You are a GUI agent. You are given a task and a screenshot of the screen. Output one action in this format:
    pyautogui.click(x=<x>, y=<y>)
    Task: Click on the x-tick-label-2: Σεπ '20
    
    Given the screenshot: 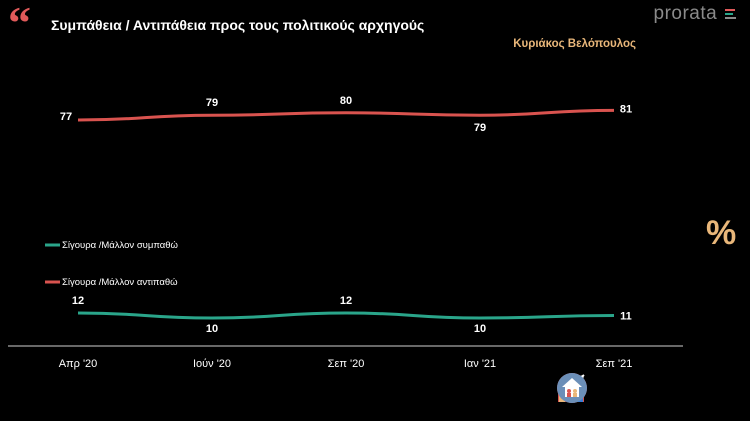 What is the action you would take?
    pyautogui.click(x=346, y=364)
    